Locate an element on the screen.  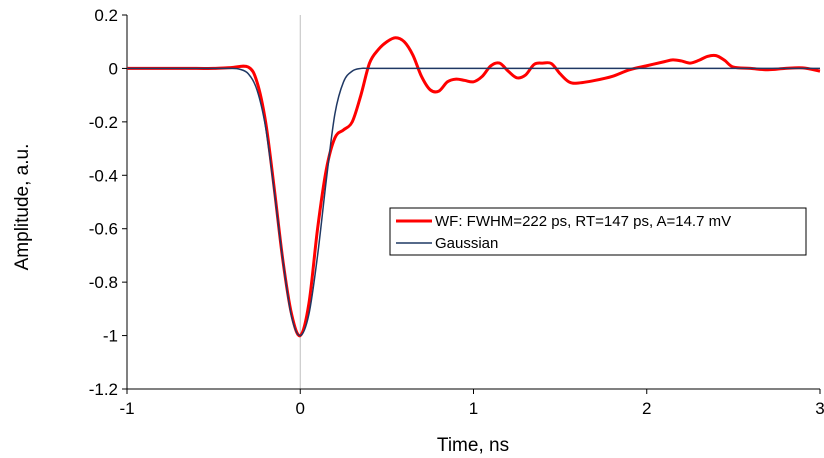
y-tick-label: 0 is located at coordinates (113, 68).